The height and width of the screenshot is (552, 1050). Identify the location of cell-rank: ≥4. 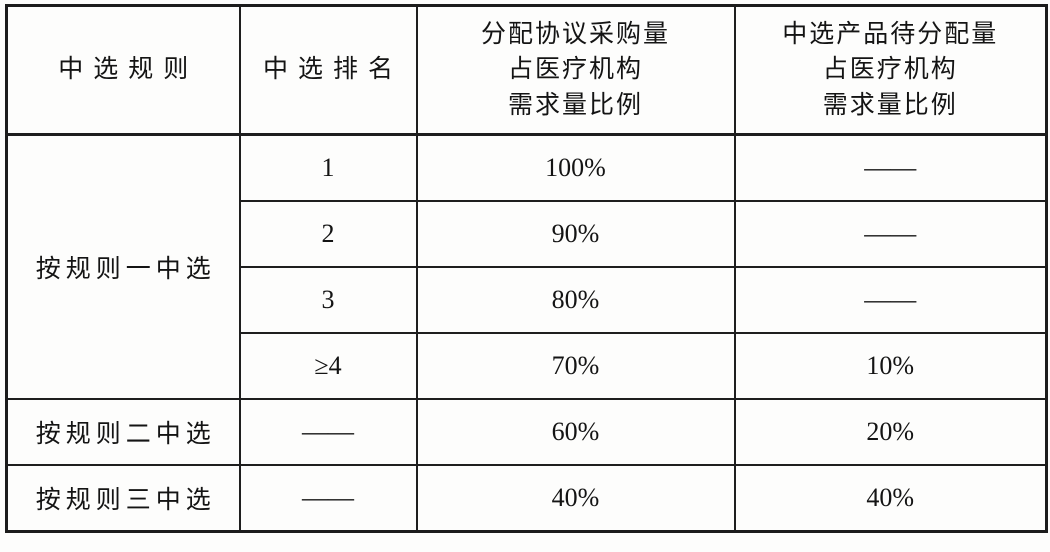
(328, 366).